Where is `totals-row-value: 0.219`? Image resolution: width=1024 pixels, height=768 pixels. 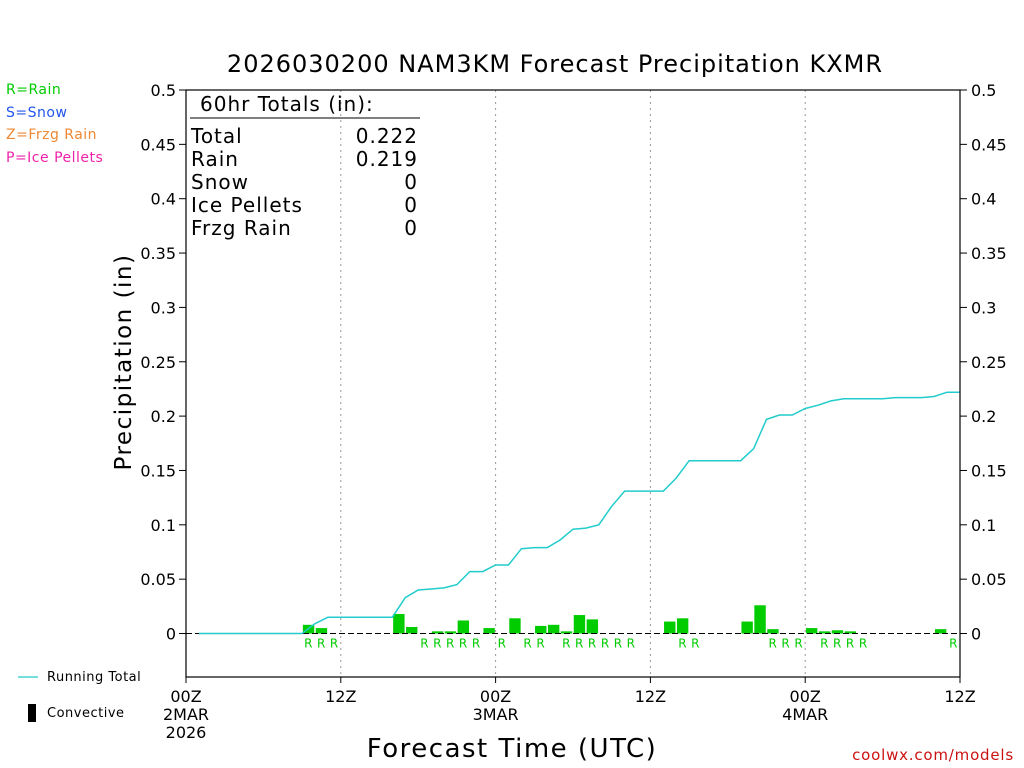
totals-row-value: 0.219 is located at coordinates (387, 159).